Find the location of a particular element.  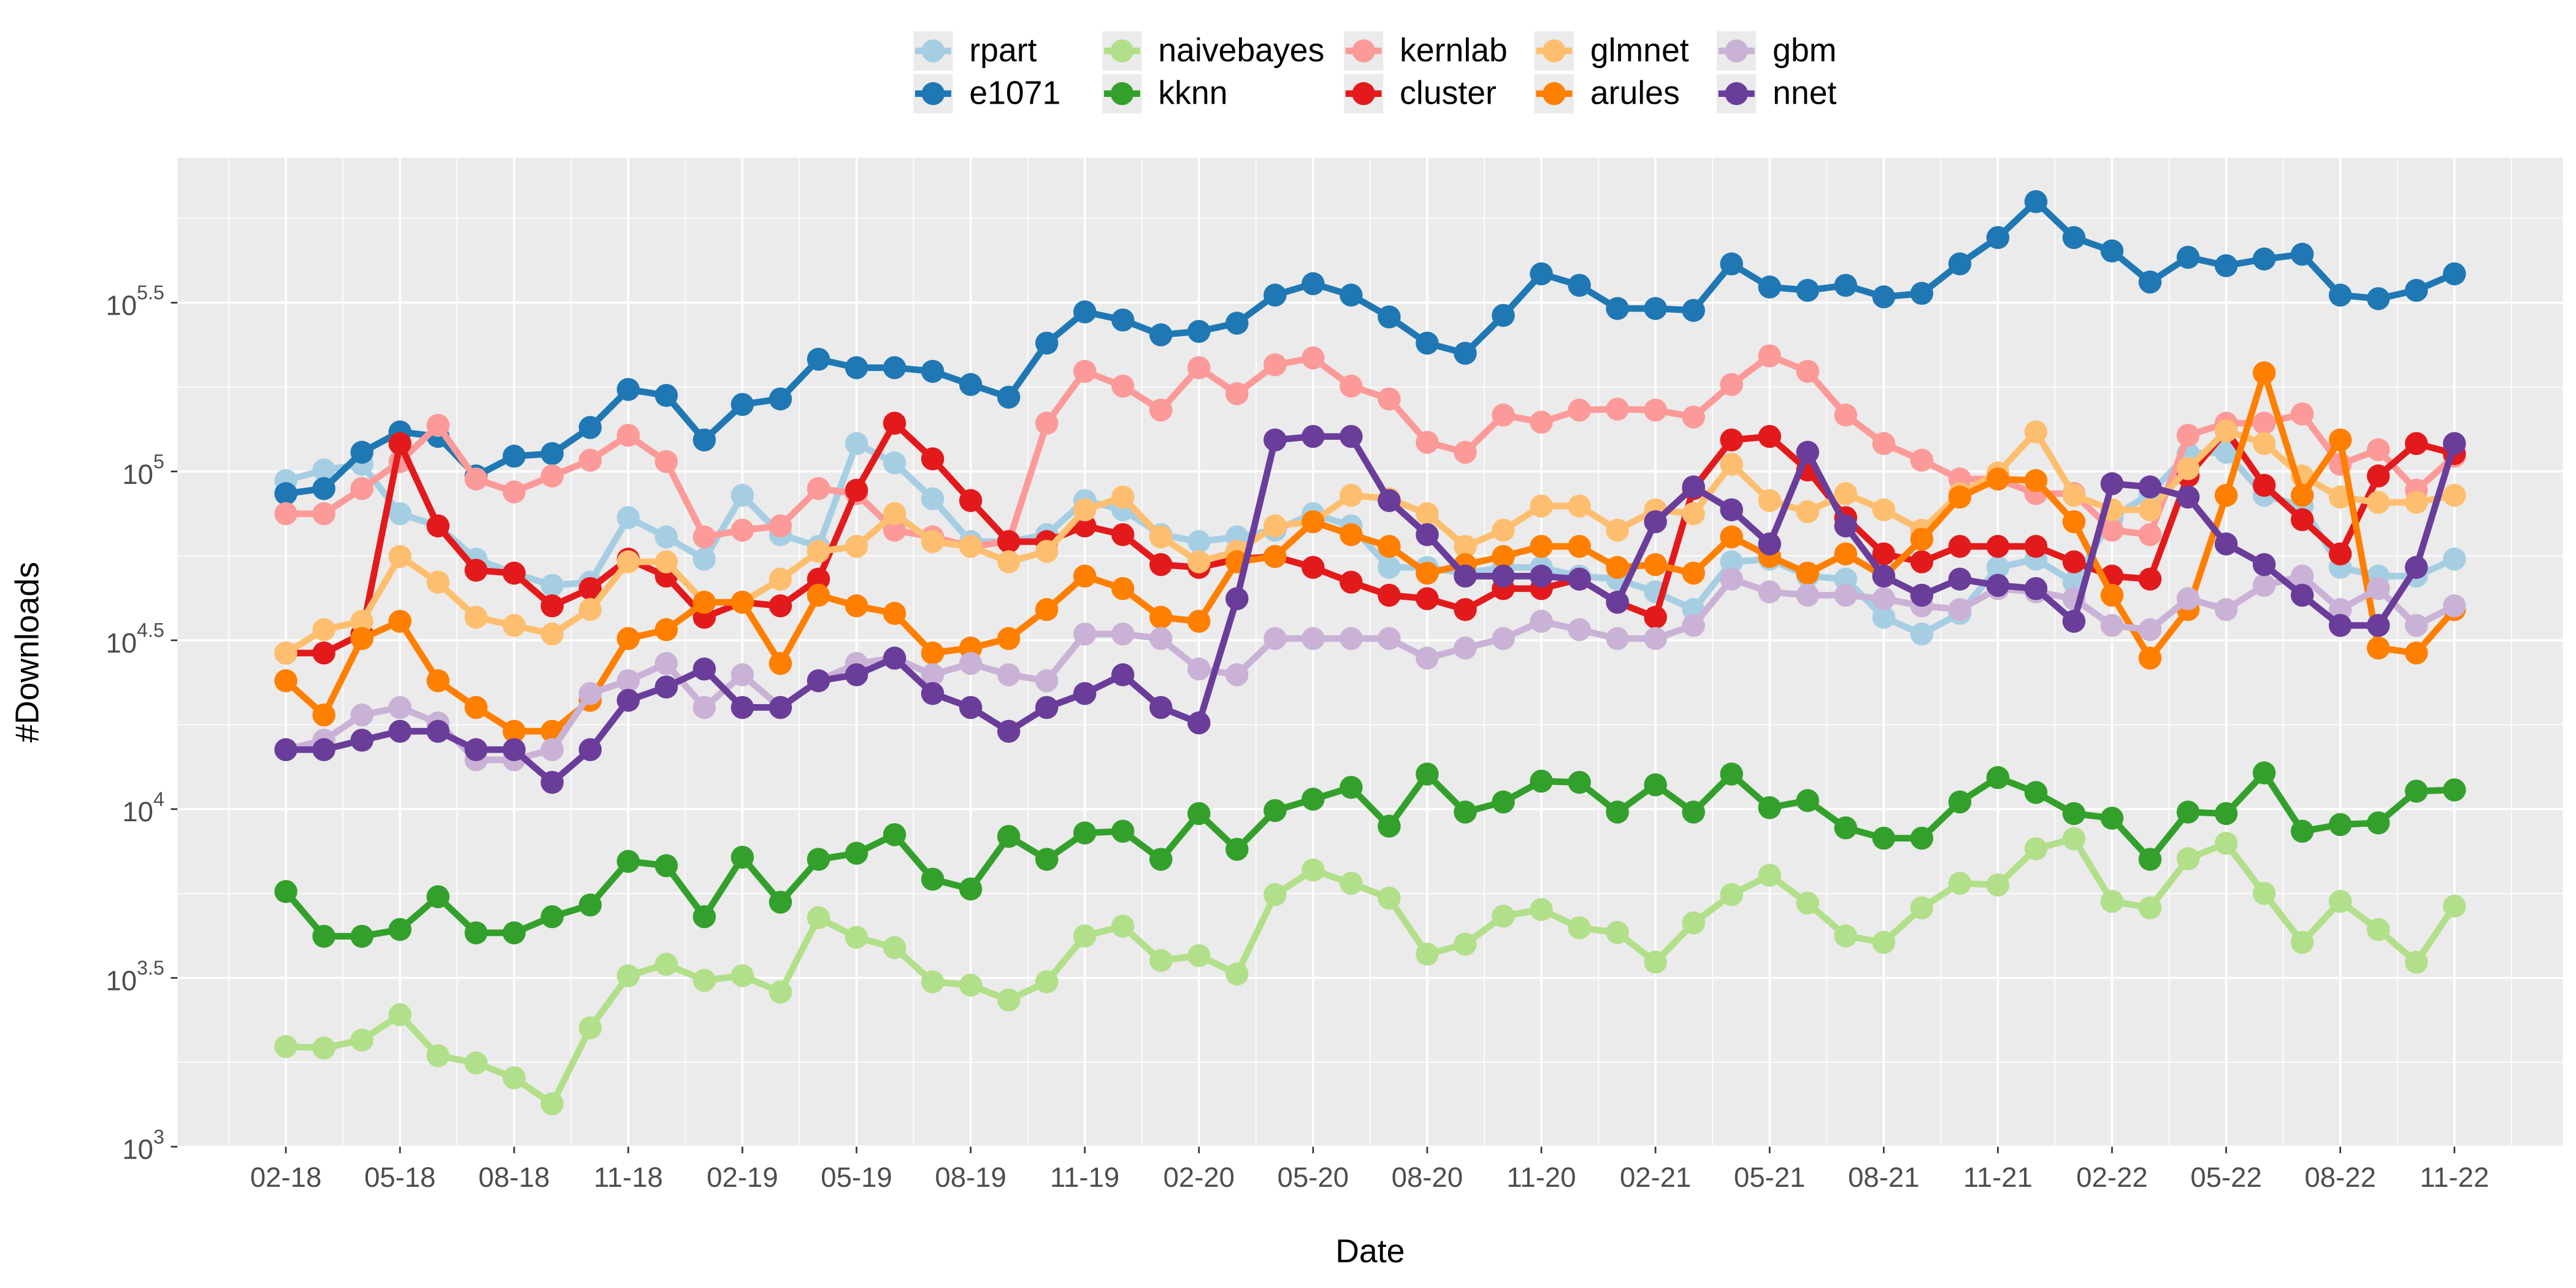

y-tick-label: 104.5 is located at coordinates (135, 639).